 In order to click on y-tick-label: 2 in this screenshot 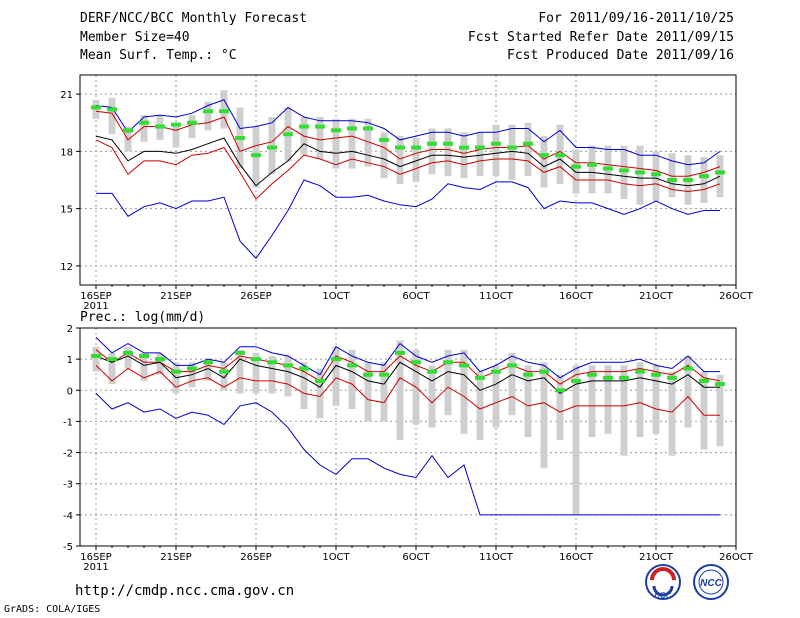, I will do `click(70, 329)`.